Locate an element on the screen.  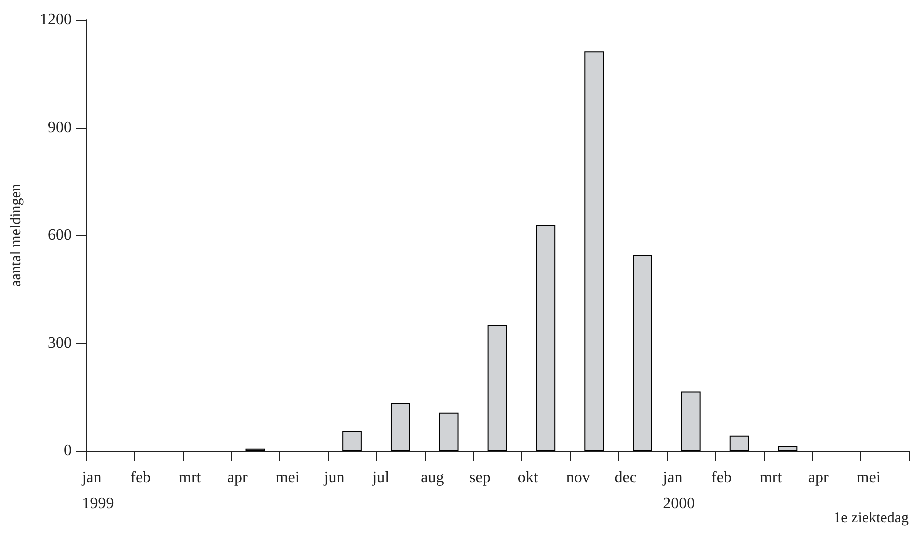
y-axis-title: aantal meldingen is located at coordinates (16, 235).